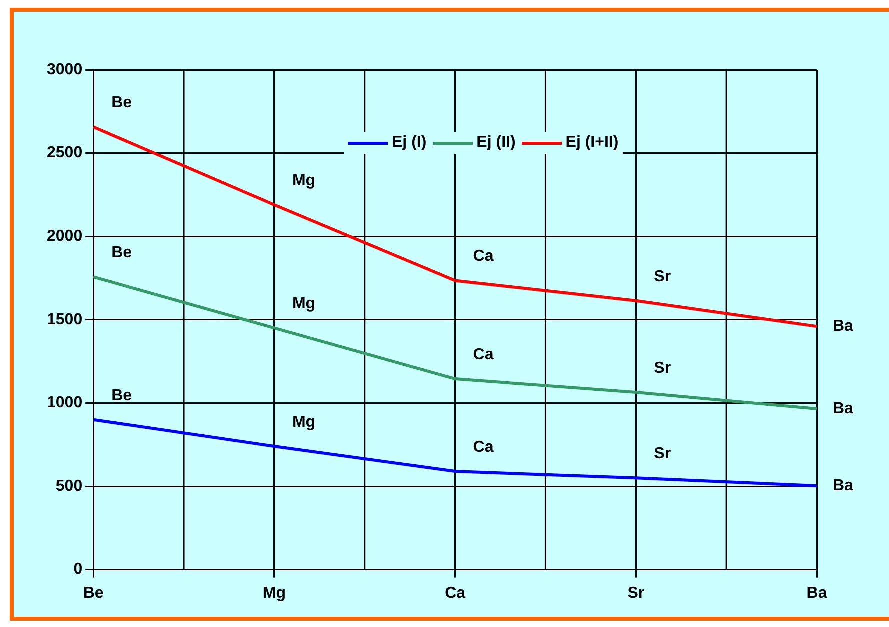 Image resolution: width=889 pixels, height=627 pixels. Describe the element at coordinates (592, 143) in the screenshot. I see `legend-label: Ej (I+II)` at that location.